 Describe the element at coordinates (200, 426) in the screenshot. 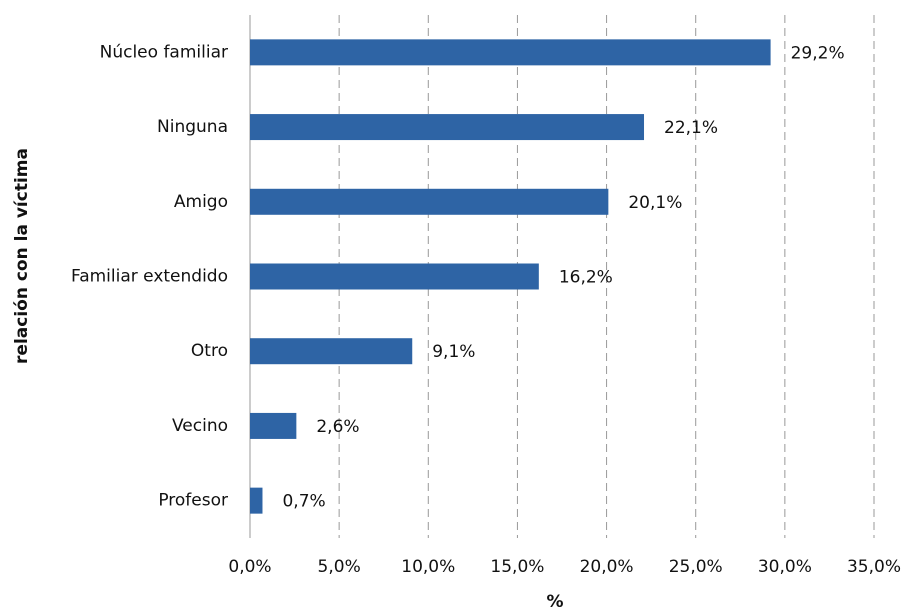

I see `y-tick-label: Vecino` at that location.